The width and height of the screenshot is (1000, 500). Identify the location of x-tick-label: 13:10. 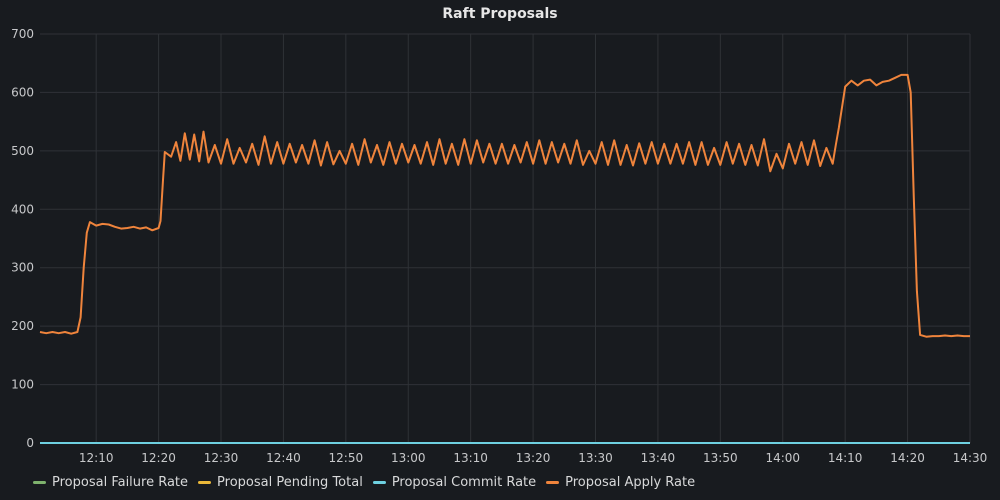
(470, 458).